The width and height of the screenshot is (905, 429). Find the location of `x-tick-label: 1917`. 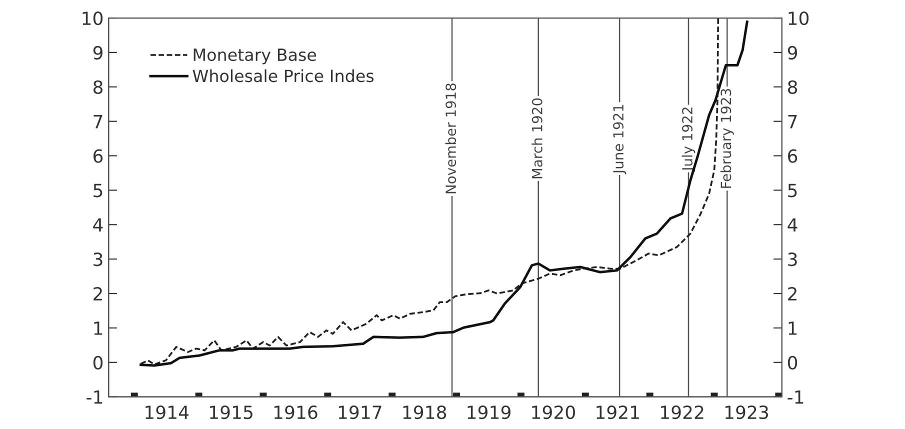

x-tick-label: 1917 is located at coordinates (360, 412).